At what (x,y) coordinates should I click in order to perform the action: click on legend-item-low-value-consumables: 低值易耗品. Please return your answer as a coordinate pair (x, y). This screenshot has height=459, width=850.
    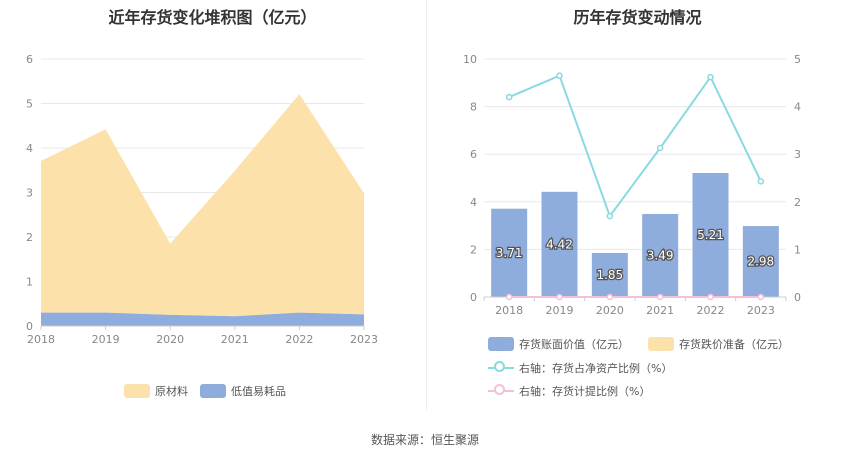
    Looking at the image, I should click on (243, 391).